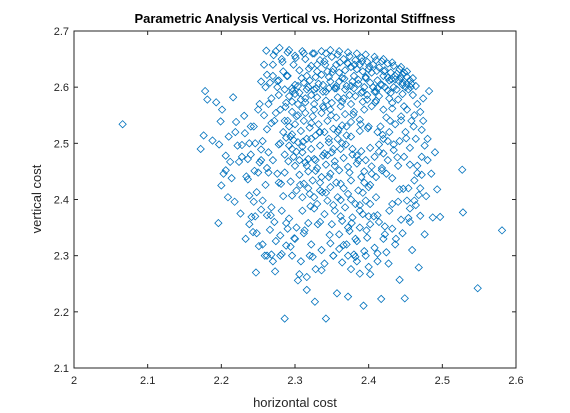 This screenshot has width=570, height=413. What do you see at coordinates (61, 144) in the screenshot?
I see `y-tick-label: 2.5` at bounding box center [61, 144].